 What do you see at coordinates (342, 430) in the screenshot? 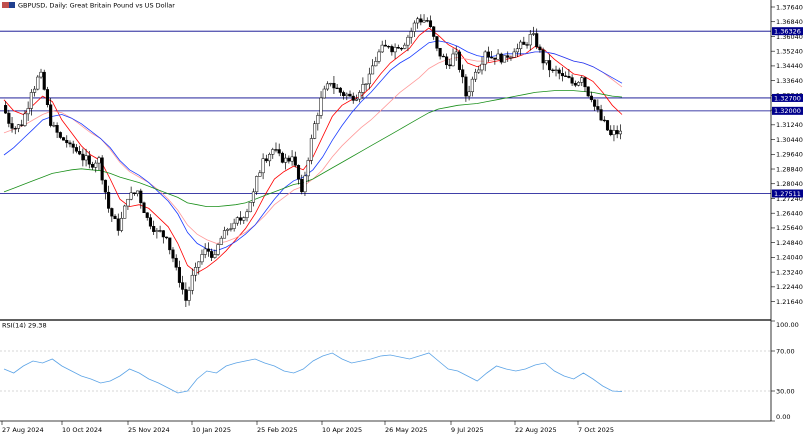
I see `time-tick-label: 10 Apr 2025` at bounding box center [342, 430].